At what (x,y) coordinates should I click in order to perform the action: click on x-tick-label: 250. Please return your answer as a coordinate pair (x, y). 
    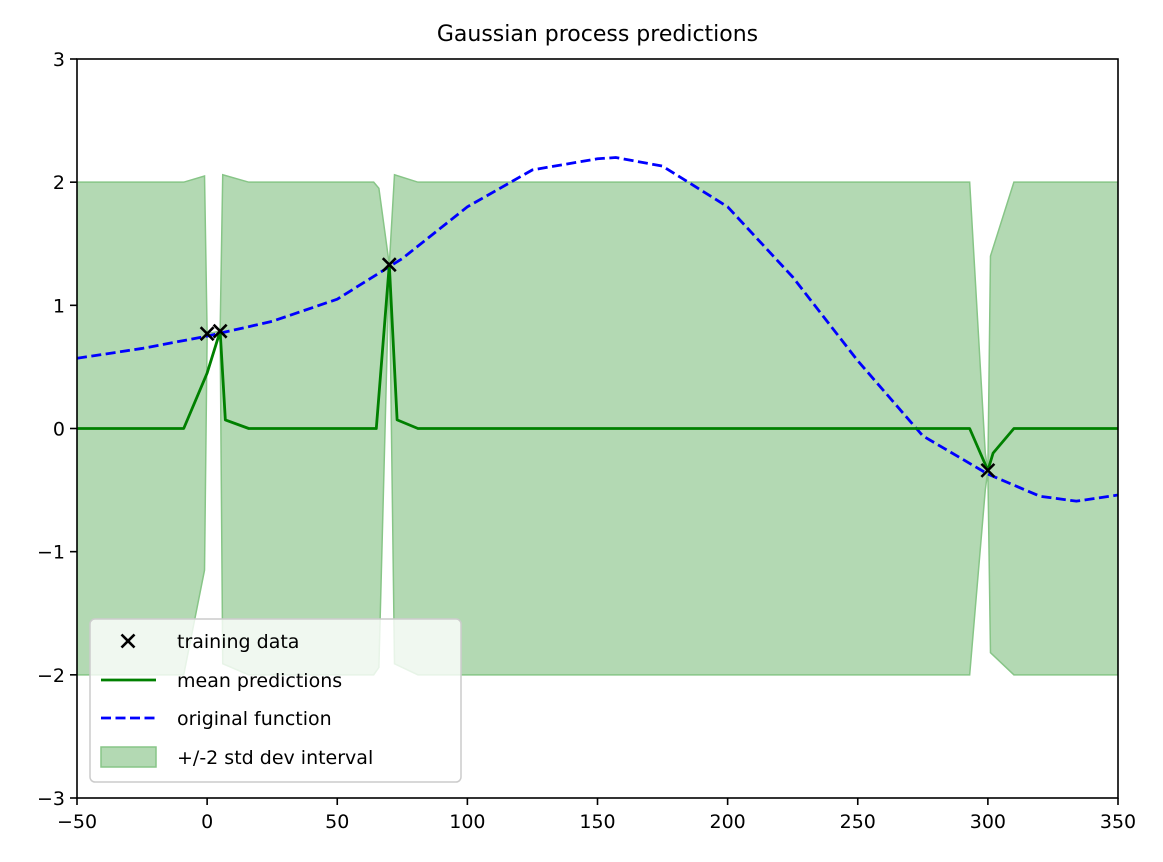
    Looking at the image, I should click on (858, 822).